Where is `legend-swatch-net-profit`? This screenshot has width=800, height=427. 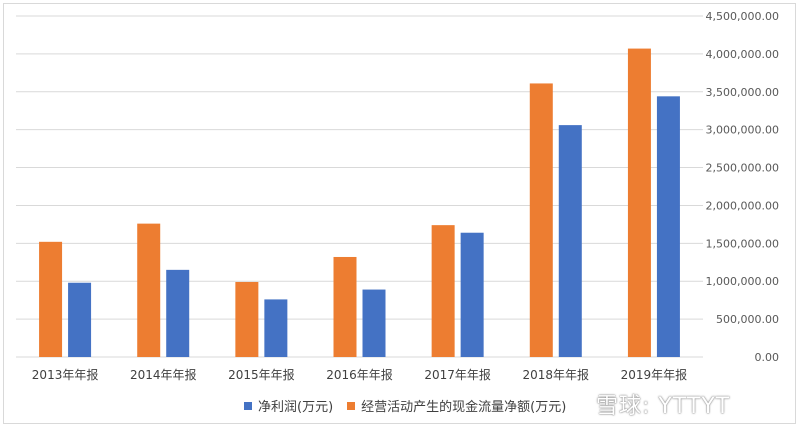
legend-swatch-net-profit is located at coordinates (248, 405).